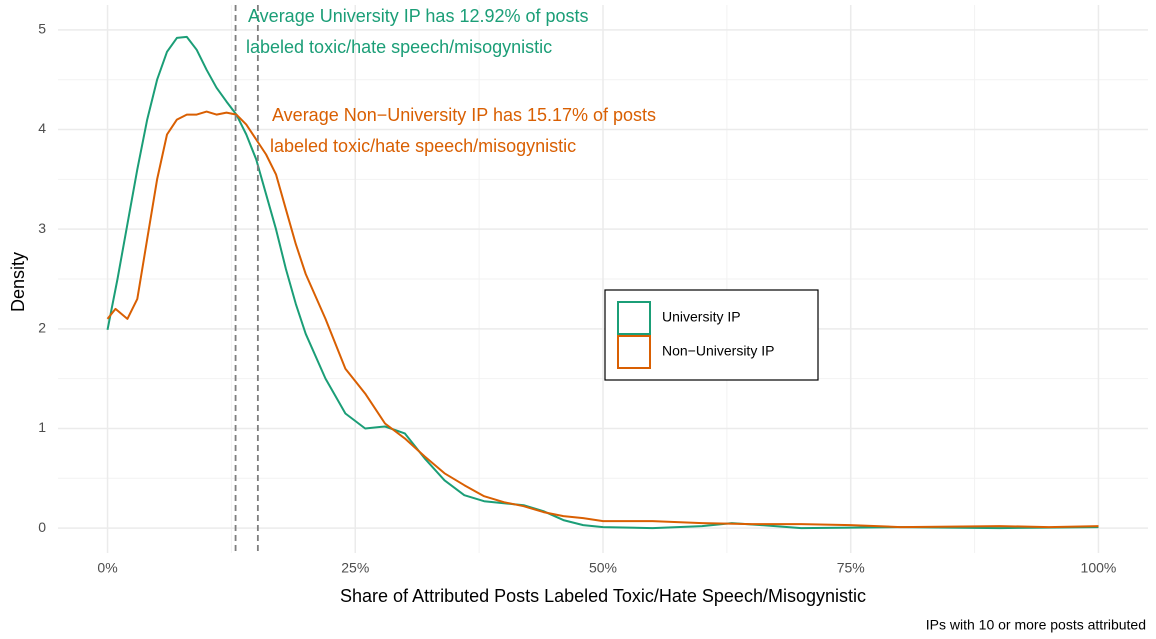 The width and height of the screenshot is (1156, 639). I want to click on y-tick-label: 4, so click(42, 128).